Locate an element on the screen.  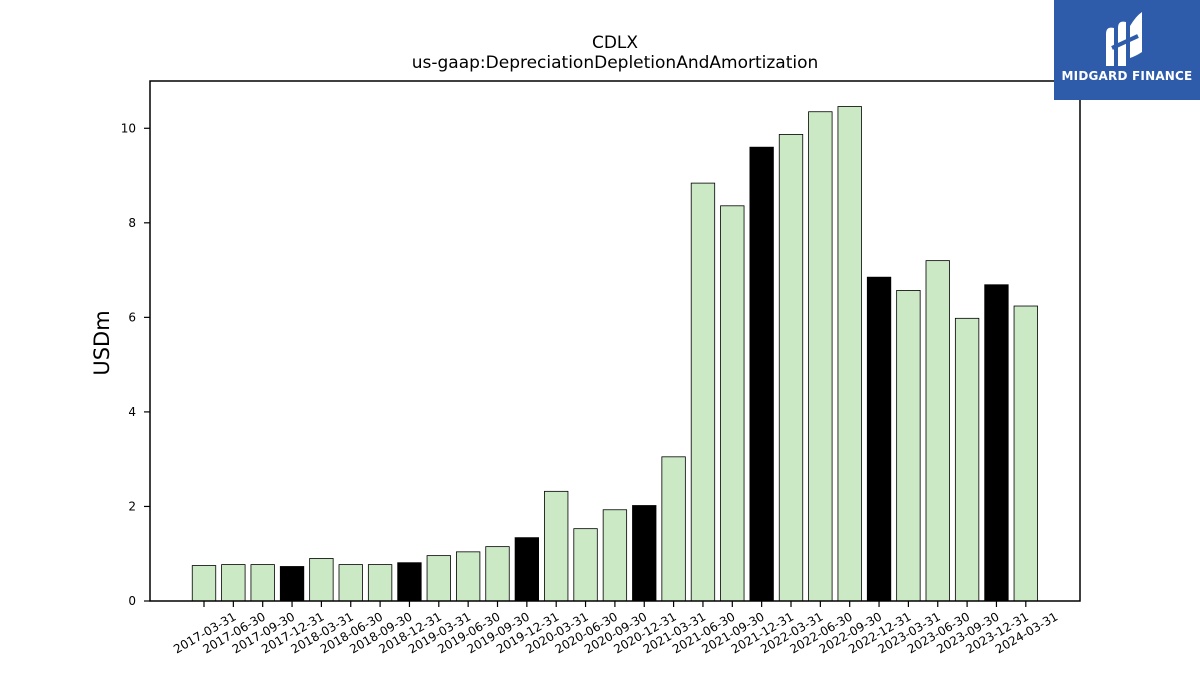
midgard-logo-icon is located at coordinates (1124, 39).